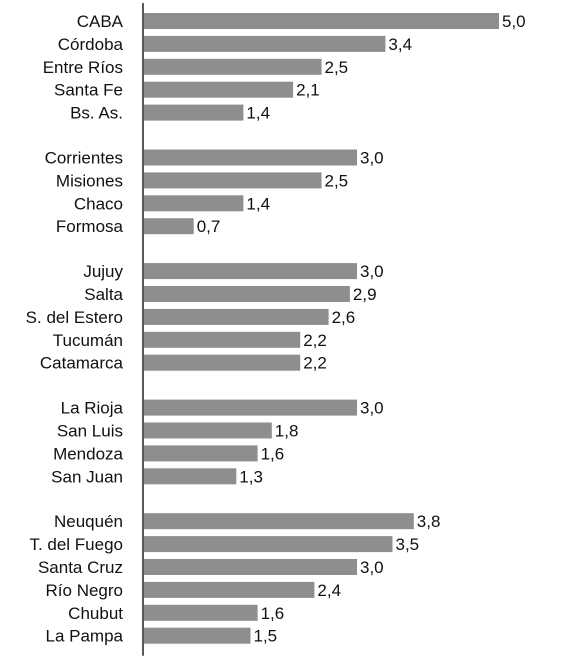 This screenshot has width=578, height=660. Describe the element at coordinates (74, 317) in the screenshot. I see `category-label: S. del Estero` at that location.